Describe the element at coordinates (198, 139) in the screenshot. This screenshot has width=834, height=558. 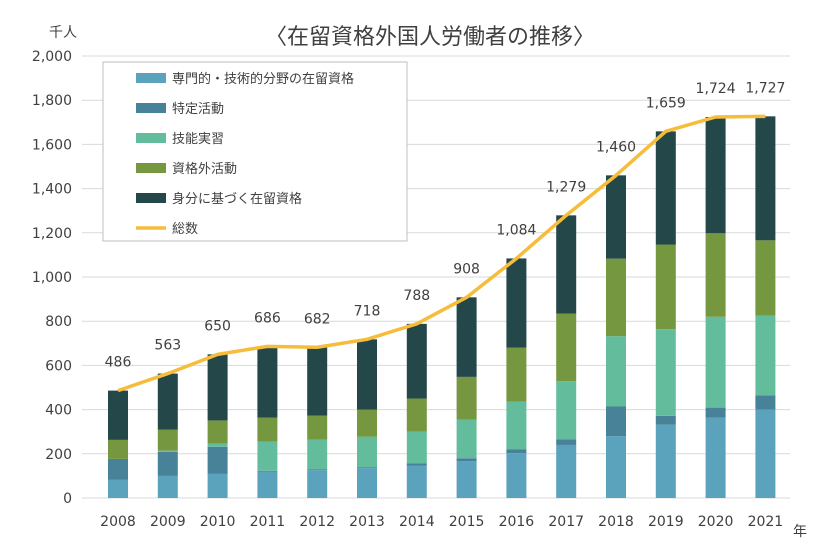
I see `legend-label: 技能実習` at that location.